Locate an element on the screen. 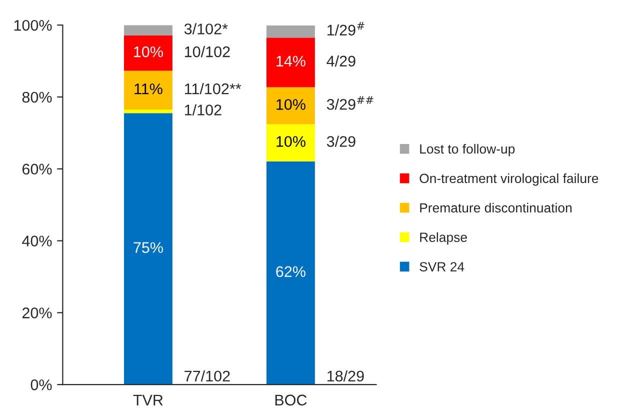 The height and width of the screenshot is (418, 627). data-label: 11% is located at coordinates (148, 88).